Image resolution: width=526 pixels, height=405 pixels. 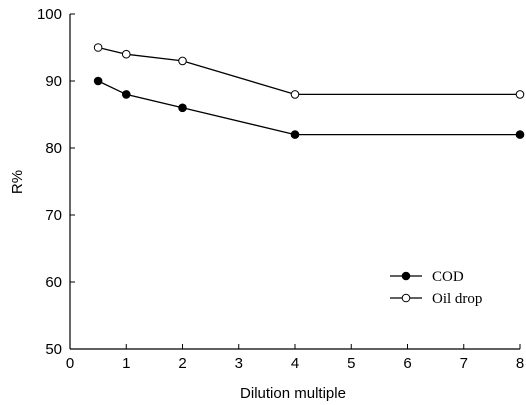 I want to click on series-cod, so click(x=309, y=107).